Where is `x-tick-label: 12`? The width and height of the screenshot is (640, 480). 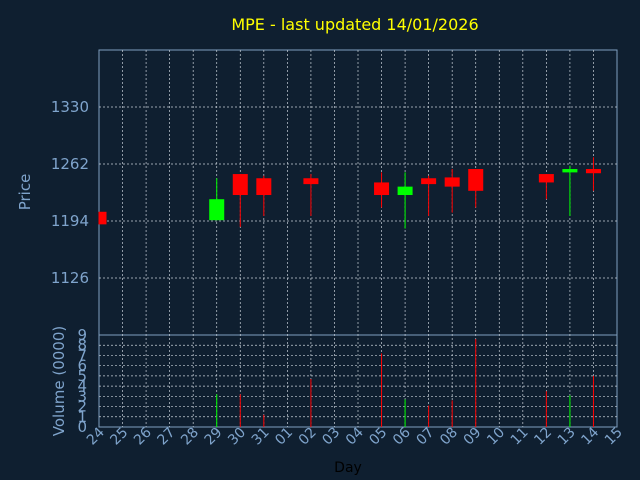 x-tick-label: 12 is located at coordinates (543, 437).